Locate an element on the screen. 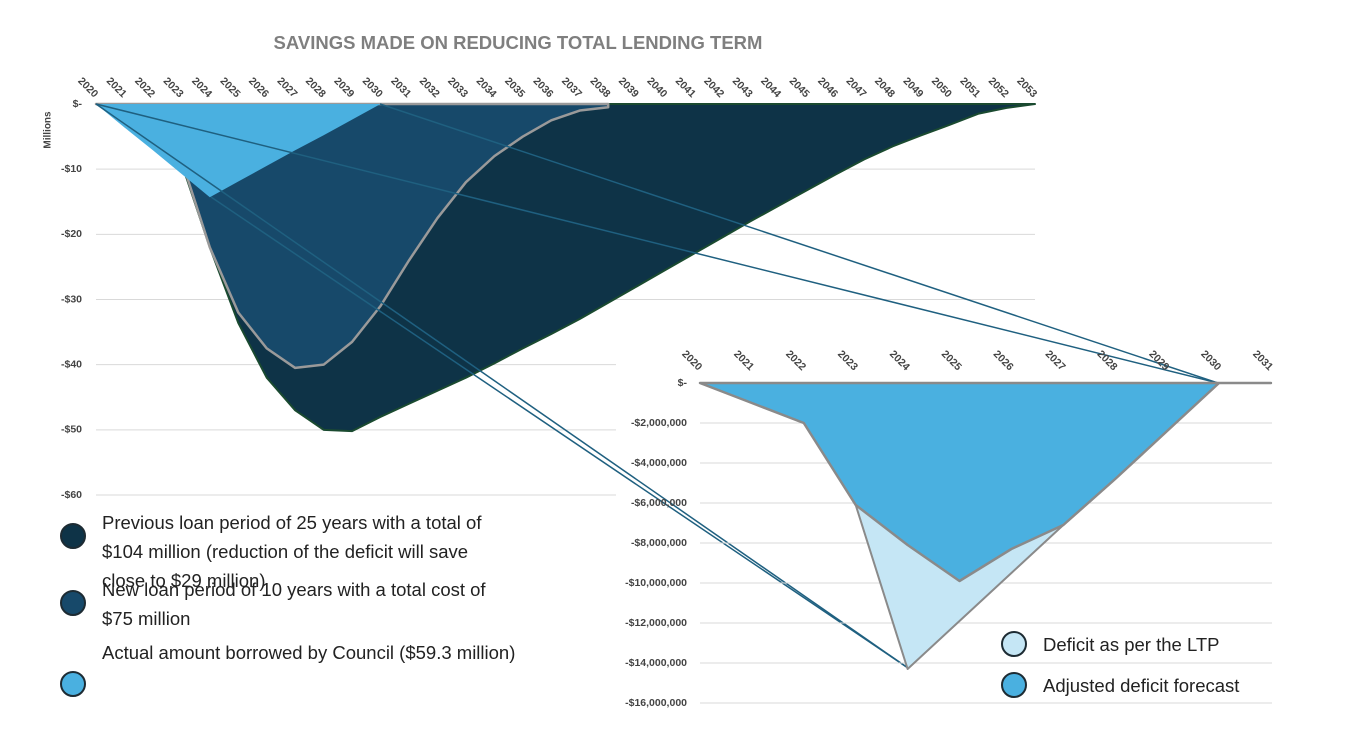 This screenshot has width=1346, height=738. legend-label: Deficit as per the LTP is located at coordinates (1131, 644).